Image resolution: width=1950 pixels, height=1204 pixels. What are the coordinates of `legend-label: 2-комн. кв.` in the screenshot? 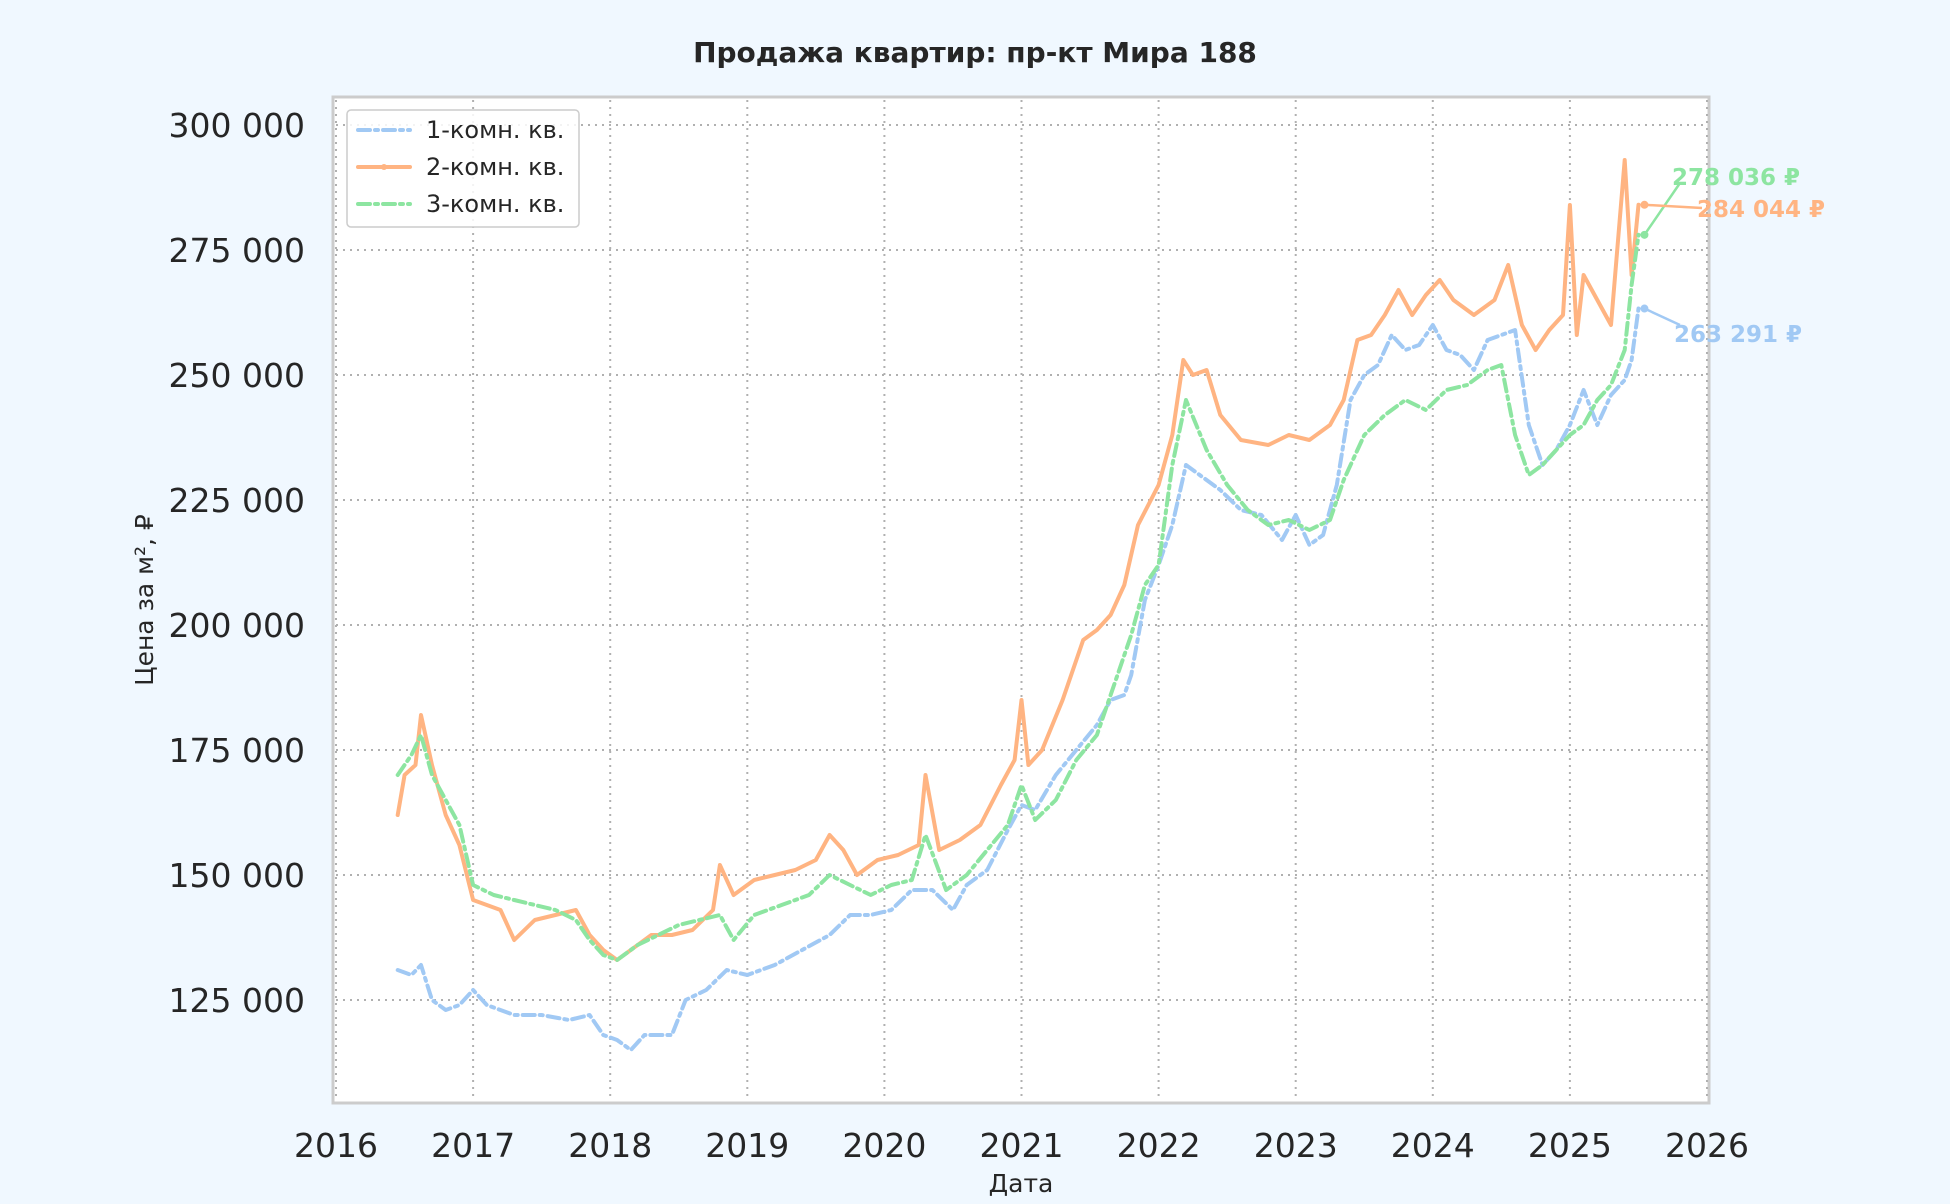 It's located at (495, 167).